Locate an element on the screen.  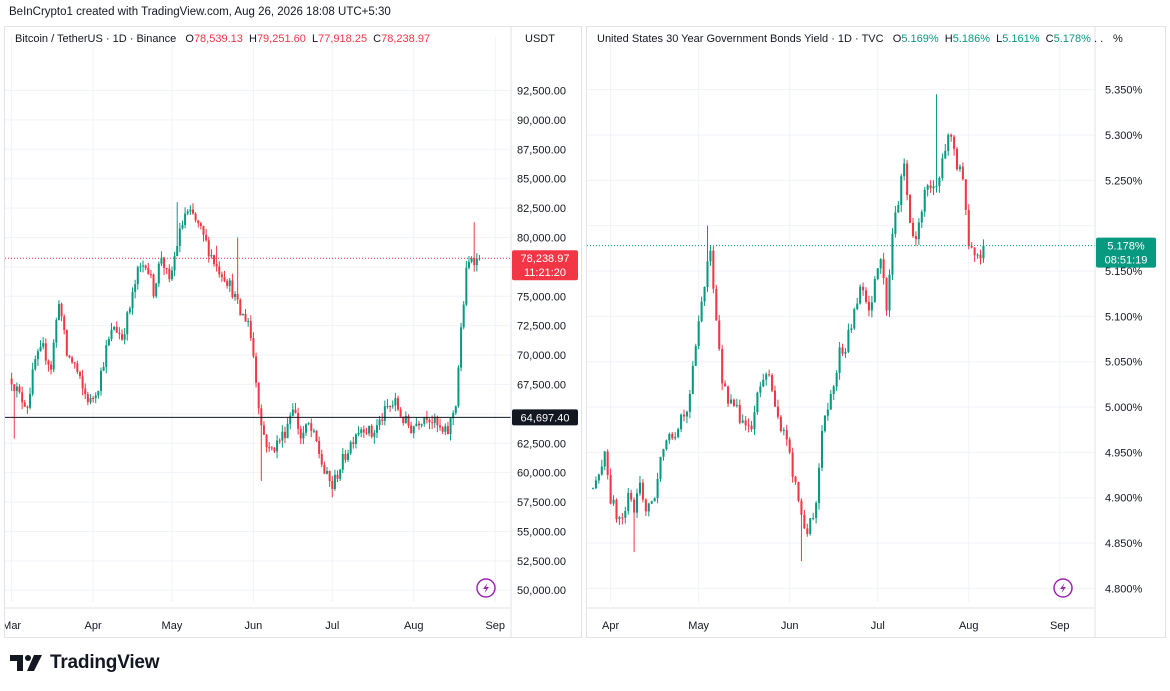
y-tick-label: 57,500.00 is located at coordinates (541, 503).